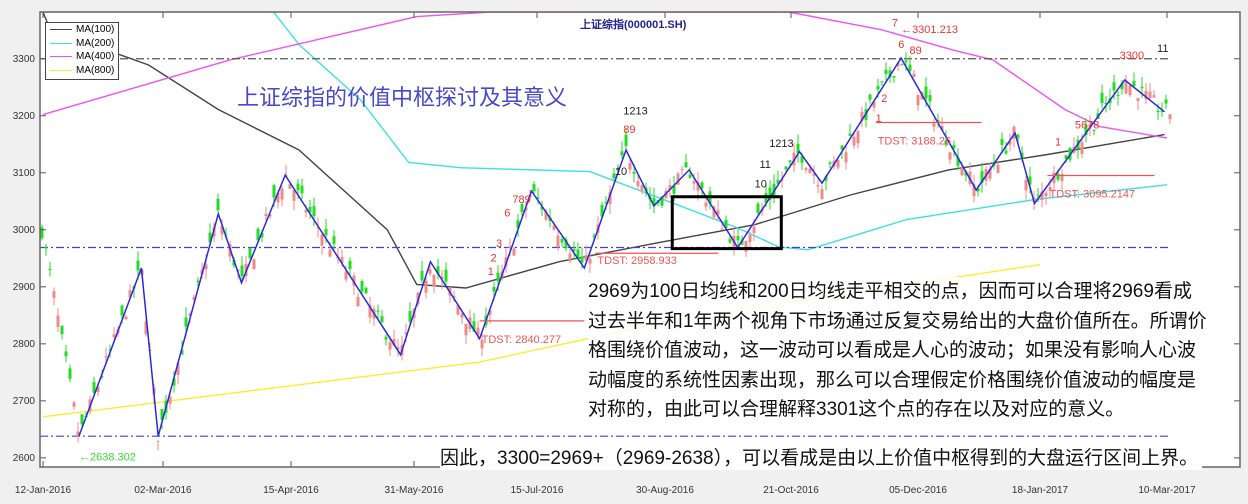  I want to click on count-annotation: 11, so click(765, 165).